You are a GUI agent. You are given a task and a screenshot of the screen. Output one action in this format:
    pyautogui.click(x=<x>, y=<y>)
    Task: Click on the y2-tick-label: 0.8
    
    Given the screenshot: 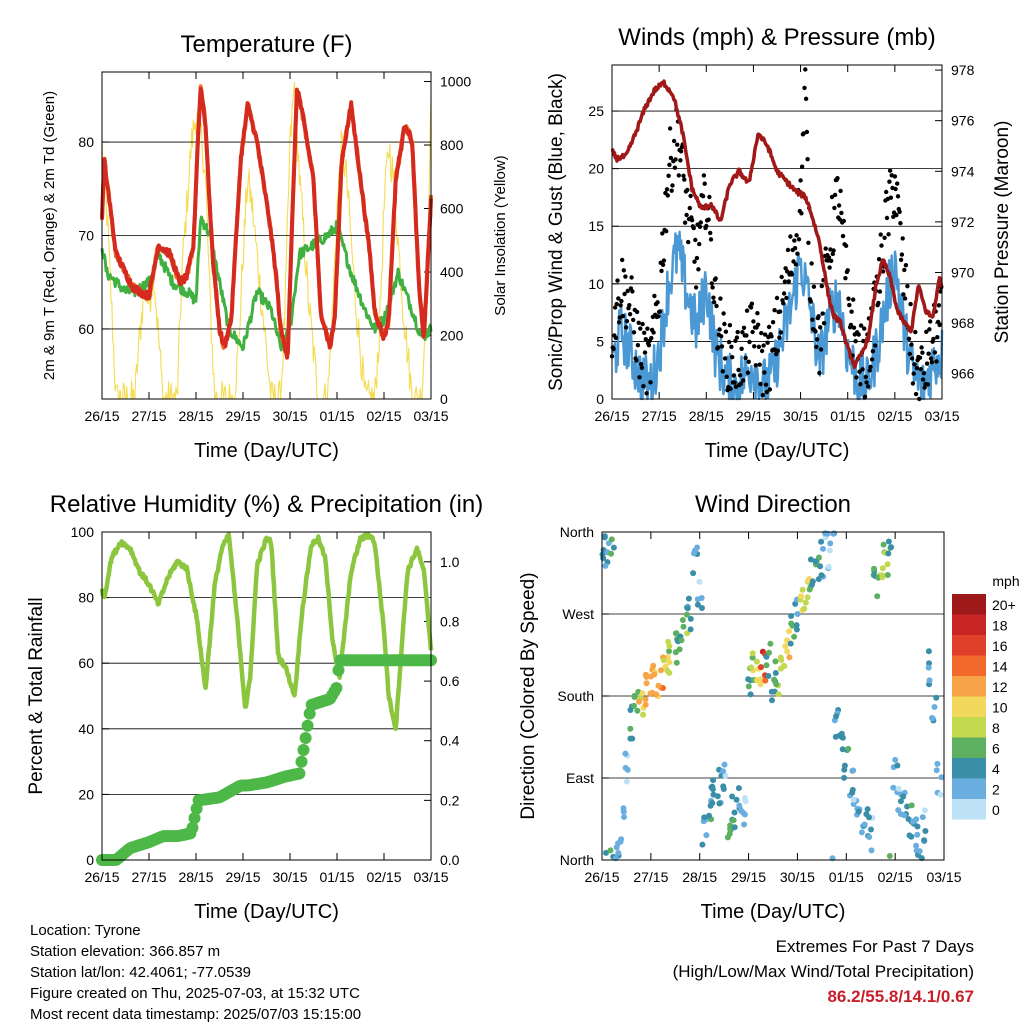 What is the action you would take?
    pyautogui.click(x=450, y=621)
    